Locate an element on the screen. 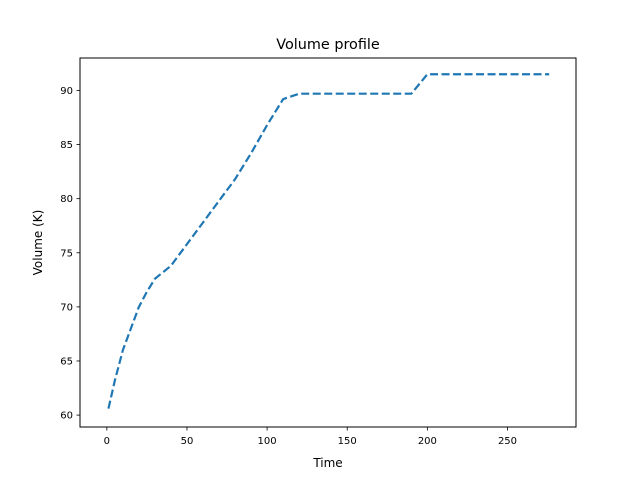 This screenshot has width=640, height=484. x-axis-ticks: 0 50 100 150 200 250 is located at coordinates (310, 437).